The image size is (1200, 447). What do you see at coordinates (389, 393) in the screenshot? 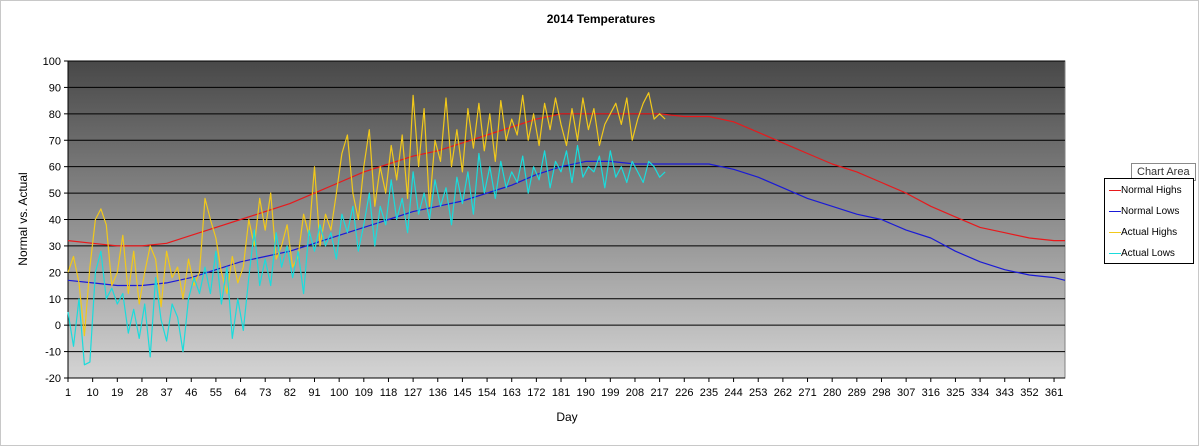
I see `x-tick-label: 118` at bounding box center [389, 393].